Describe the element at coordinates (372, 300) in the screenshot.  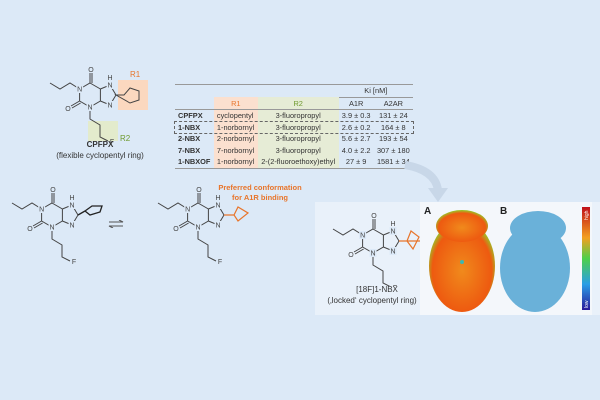
I see `nbx-caption: (‚locked‘ cyclopentyl ring)` at that location.